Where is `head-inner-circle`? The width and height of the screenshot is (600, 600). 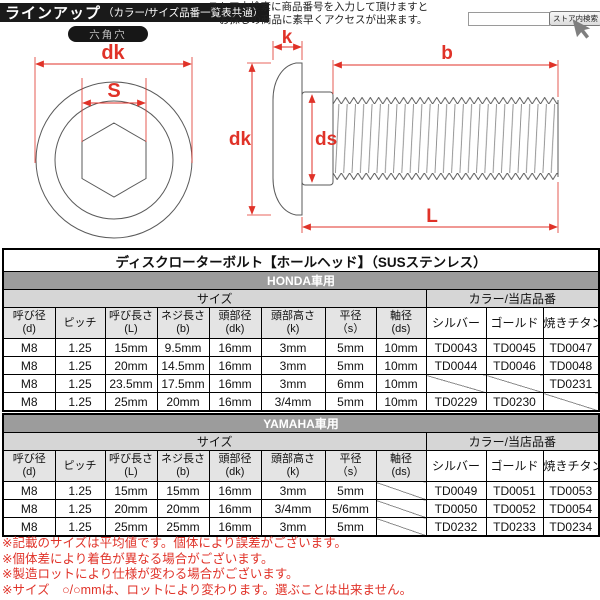 head-inner-circle is located at coordinates (114, 160).